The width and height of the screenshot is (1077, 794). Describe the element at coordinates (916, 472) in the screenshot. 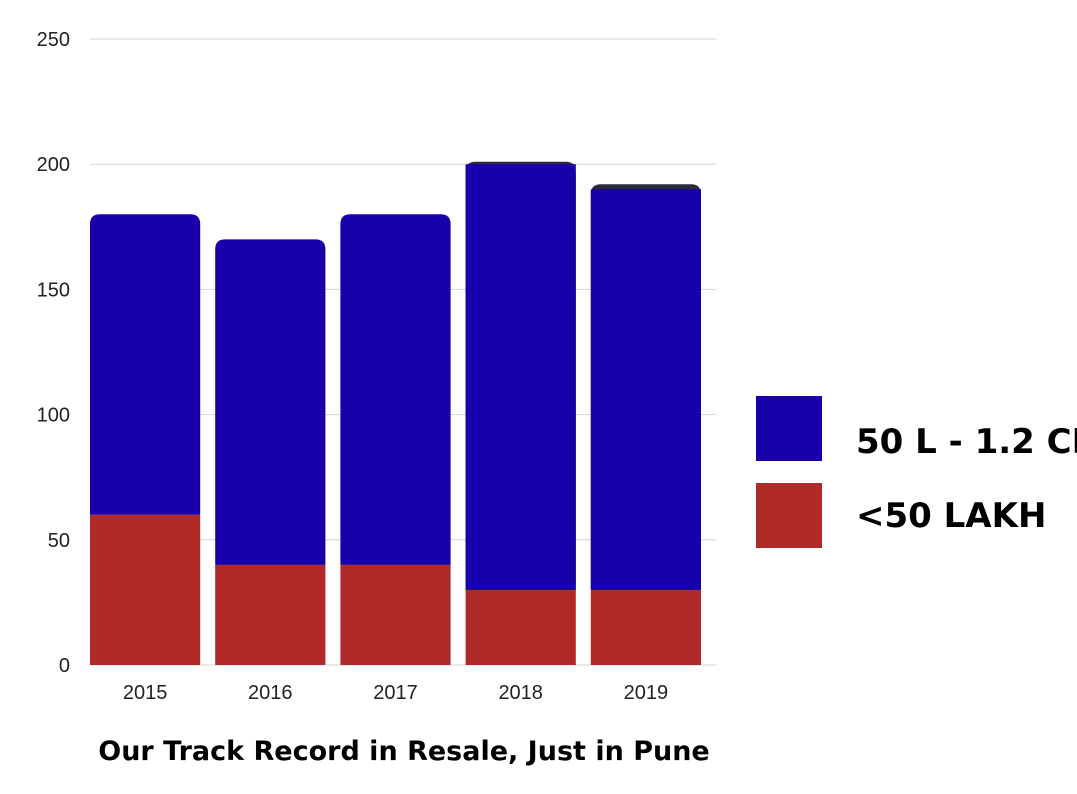

I see `legend: 50 L - 1.2 CR <50 LAKH` at that location.